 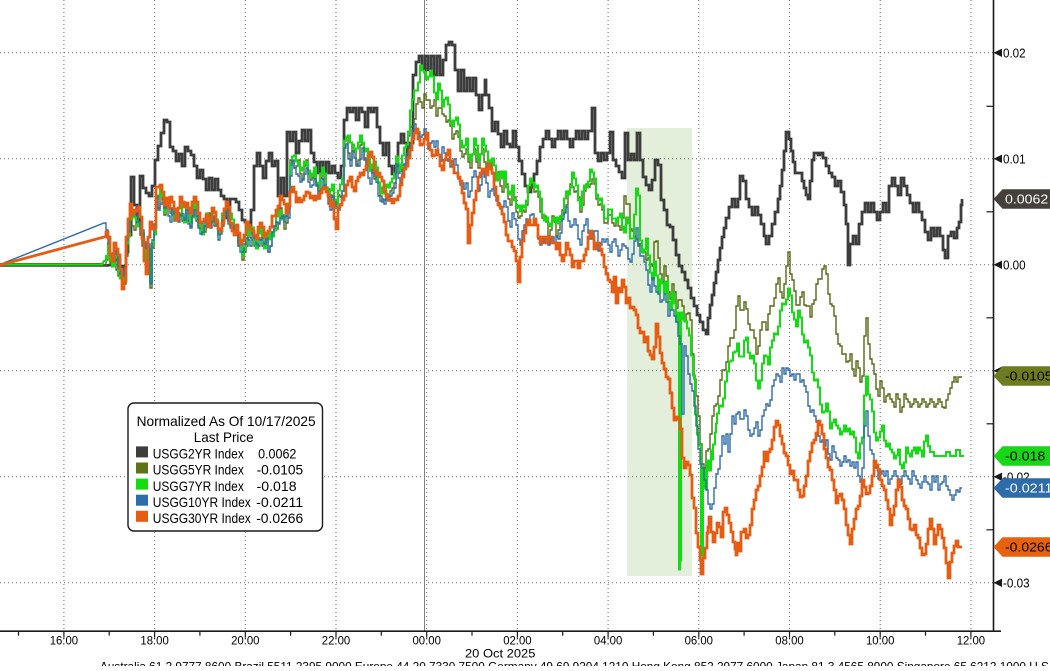 I want to click on svg-text: USGG30YR Index, so click(x=202, y=518).